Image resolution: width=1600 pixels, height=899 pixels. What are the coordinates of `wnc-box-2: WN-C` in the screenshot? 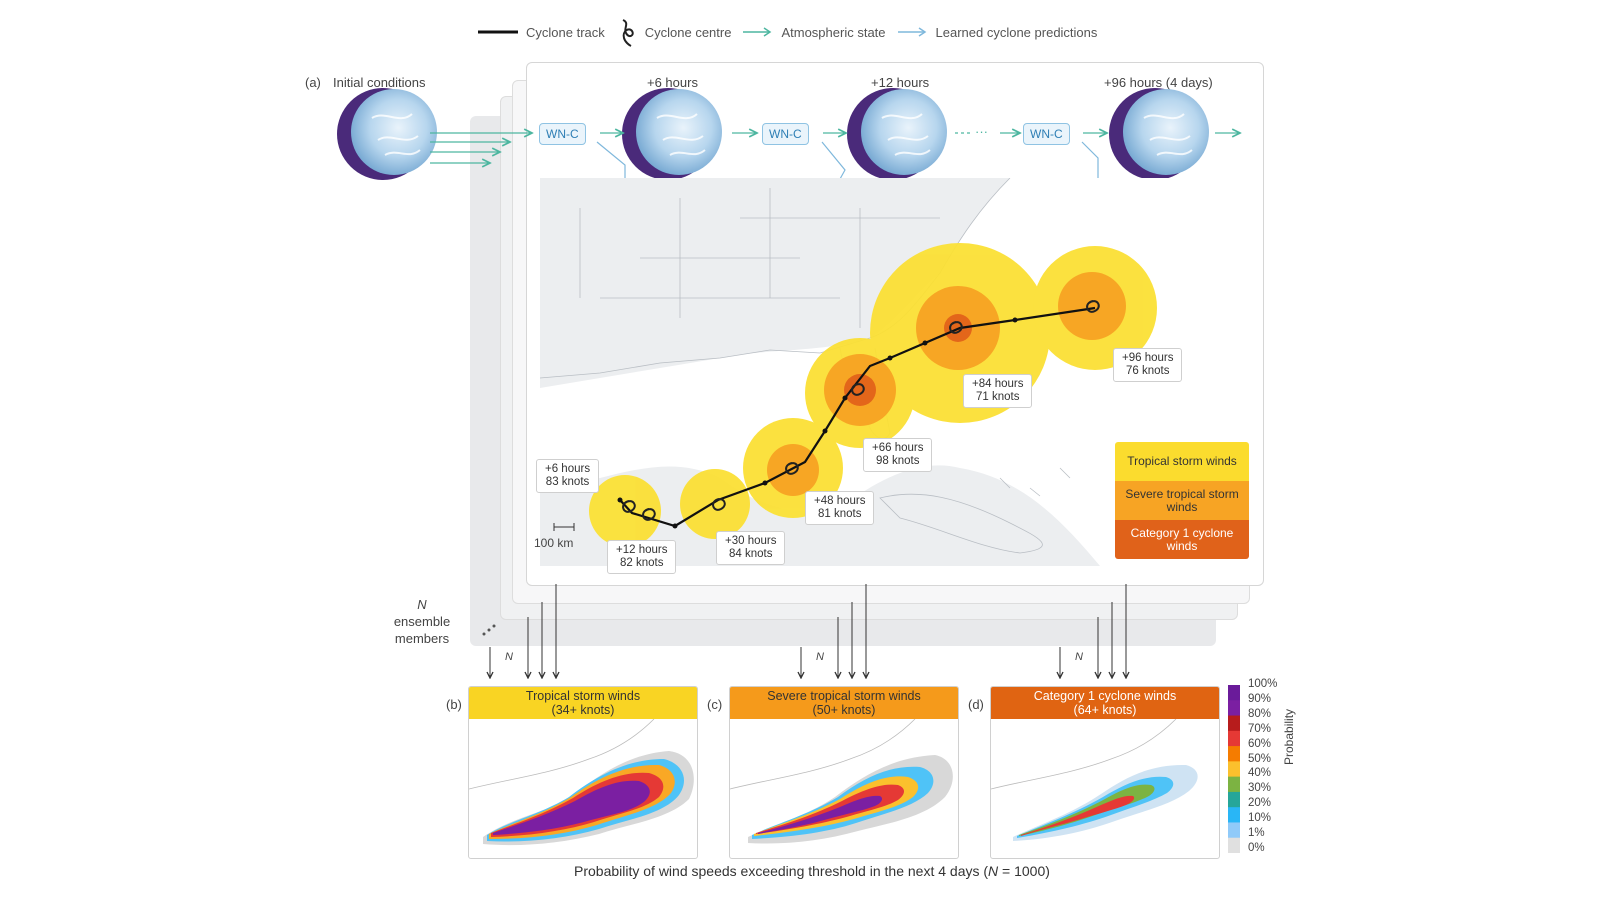 It's located at (785, 134).